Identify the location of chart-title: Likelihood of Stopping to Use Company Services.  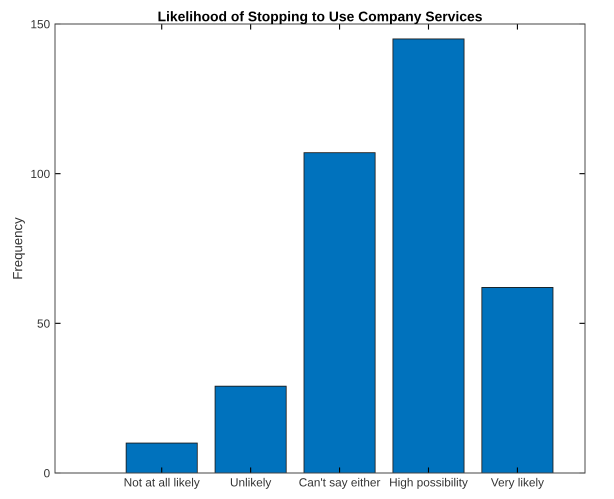
(320, 17).